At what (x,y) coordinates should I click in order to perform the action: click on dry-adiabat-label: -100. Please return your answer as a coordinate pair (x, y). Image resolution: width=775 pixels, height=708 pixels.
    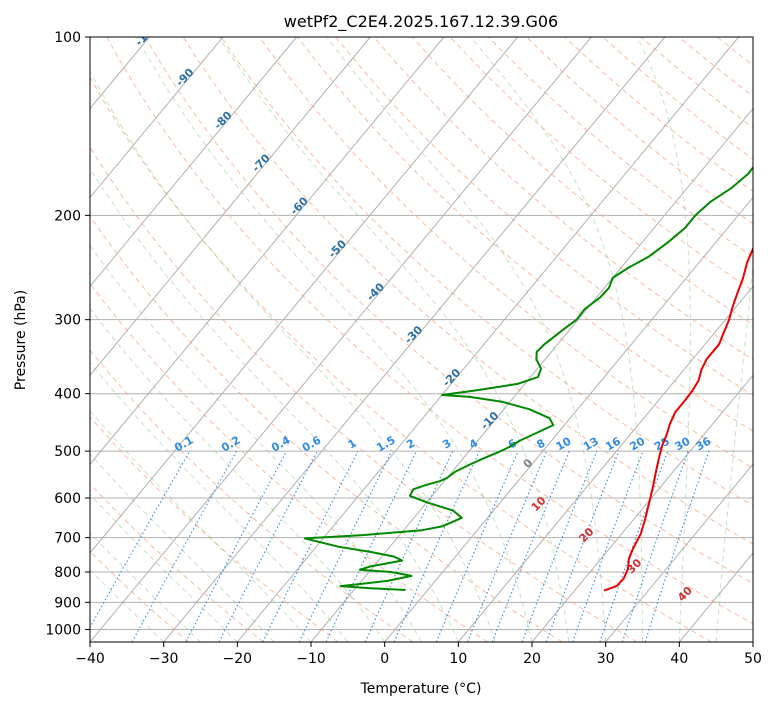
    Looking at the image, I should click on (146, 34).